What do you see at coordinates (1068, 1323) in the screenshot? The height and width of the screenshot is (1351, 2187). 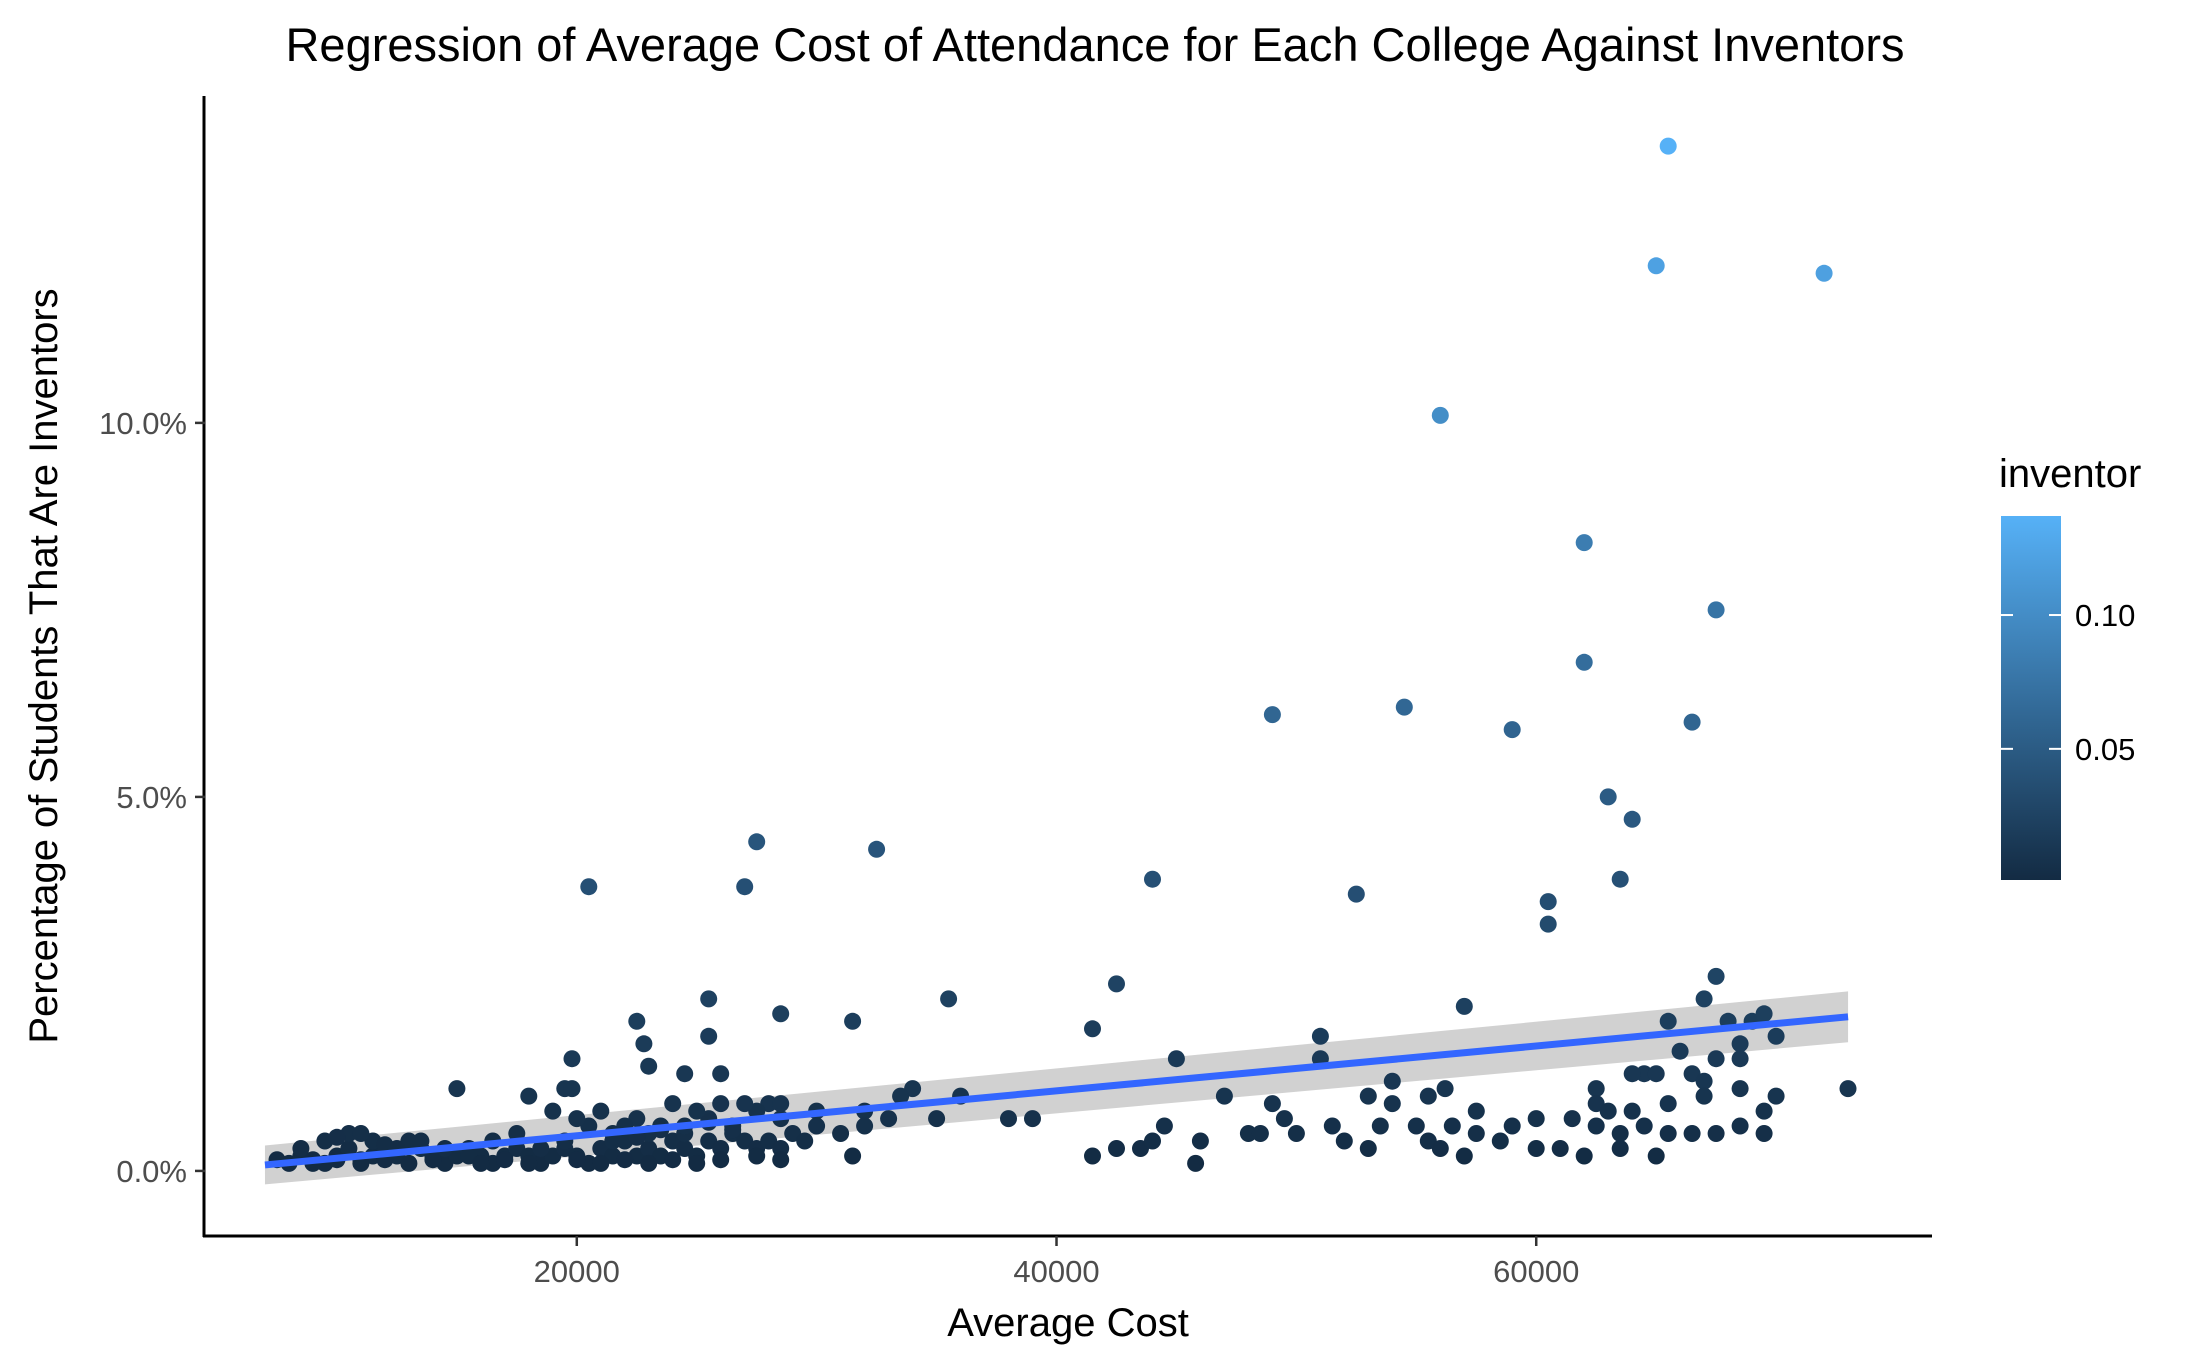 I see `x-axis-title: Average Cost` at bounding box center [1068, 1323].